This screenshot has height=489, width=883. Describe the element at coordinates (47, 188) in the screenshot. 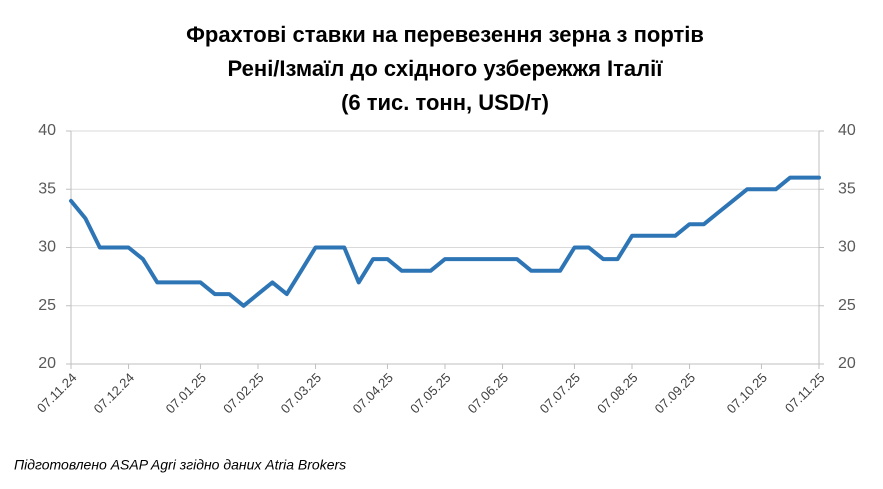

I see `y-tick-label: 35` at that location.